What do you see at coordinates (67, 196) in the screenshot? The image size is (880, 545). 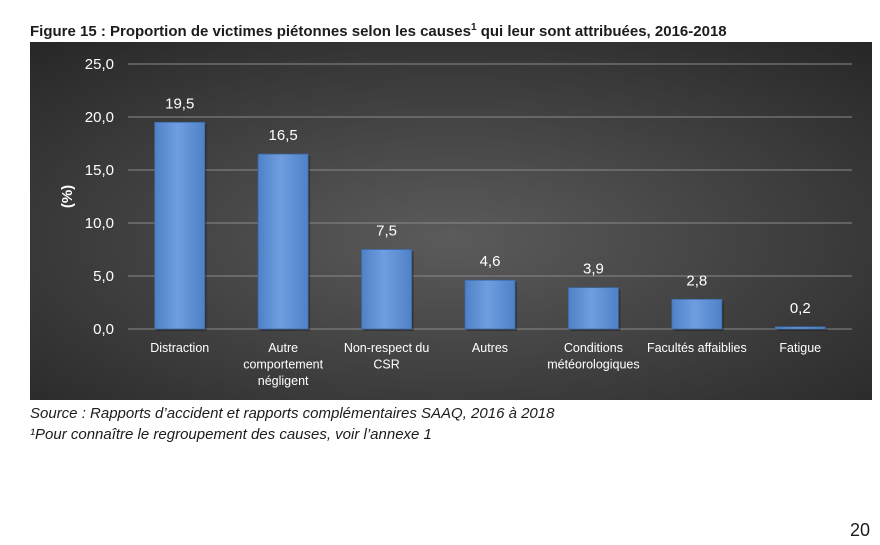 I see `y-axis-label: (%)` at bounding box center [67, 196].